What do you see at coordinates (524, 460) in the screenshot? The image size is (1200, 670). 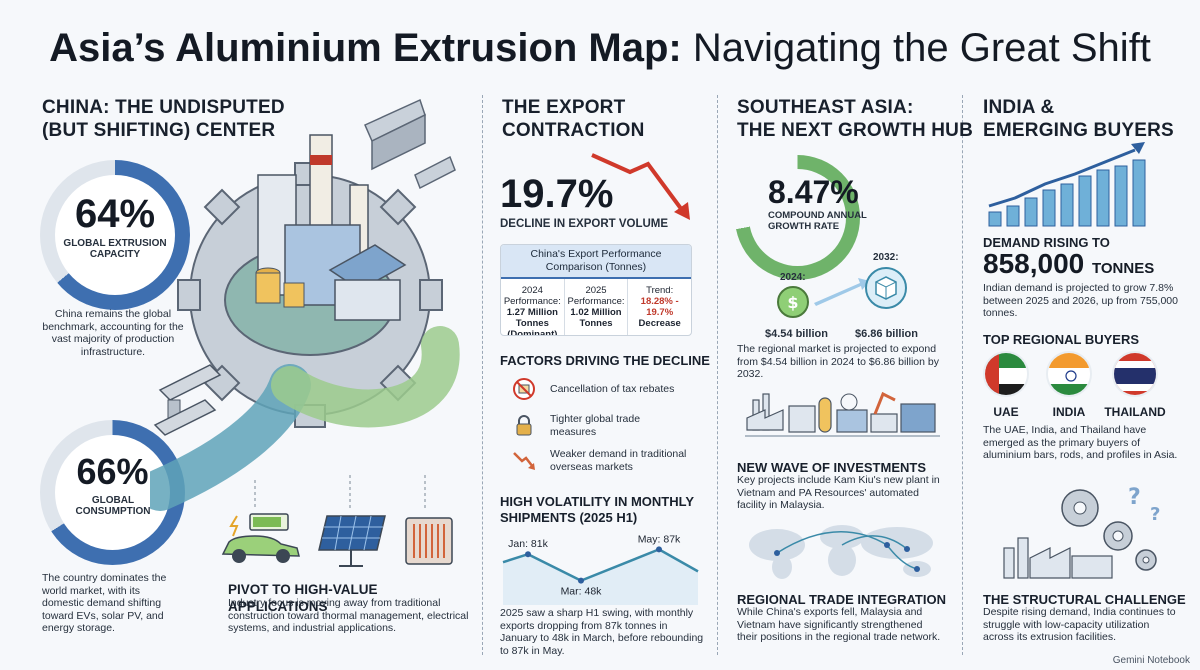 I see `downtrend-icon` at bounding box center [524, 460].